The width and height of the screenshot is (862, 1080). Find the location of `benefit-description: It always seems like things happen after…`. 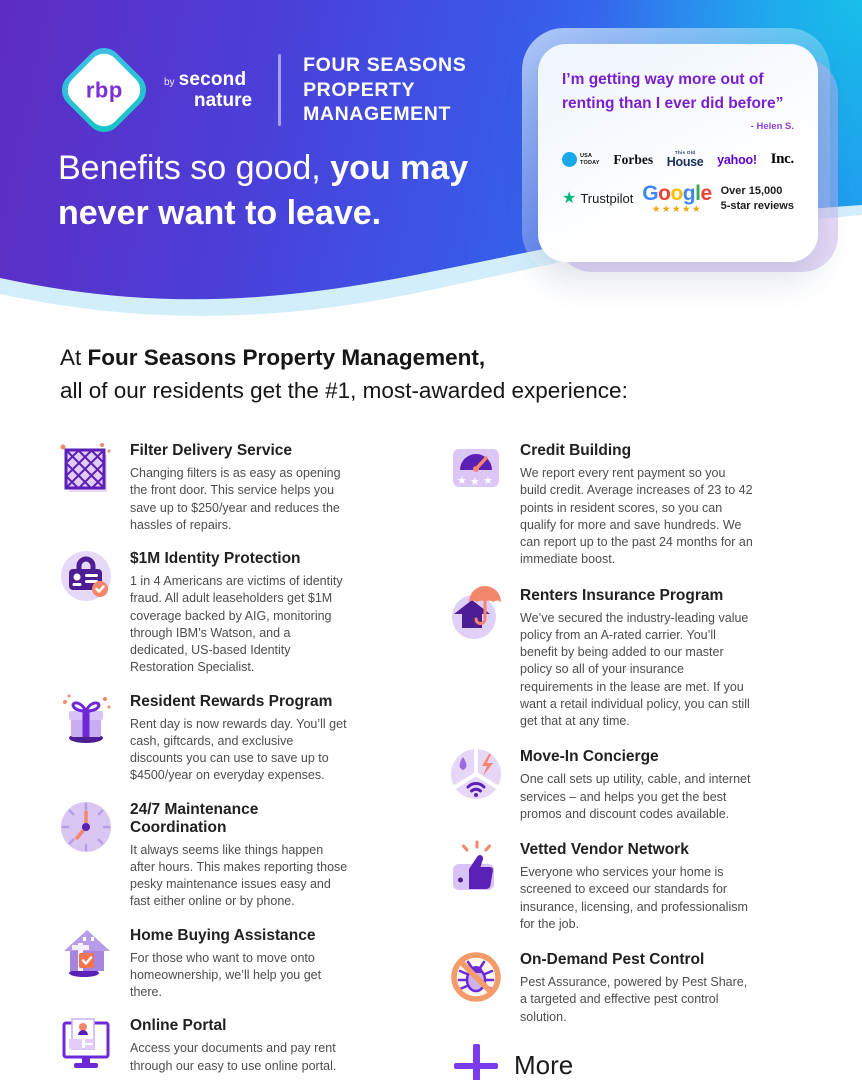

benefit-description: It always seems like things happen after… is located at coordinates (239, 875).